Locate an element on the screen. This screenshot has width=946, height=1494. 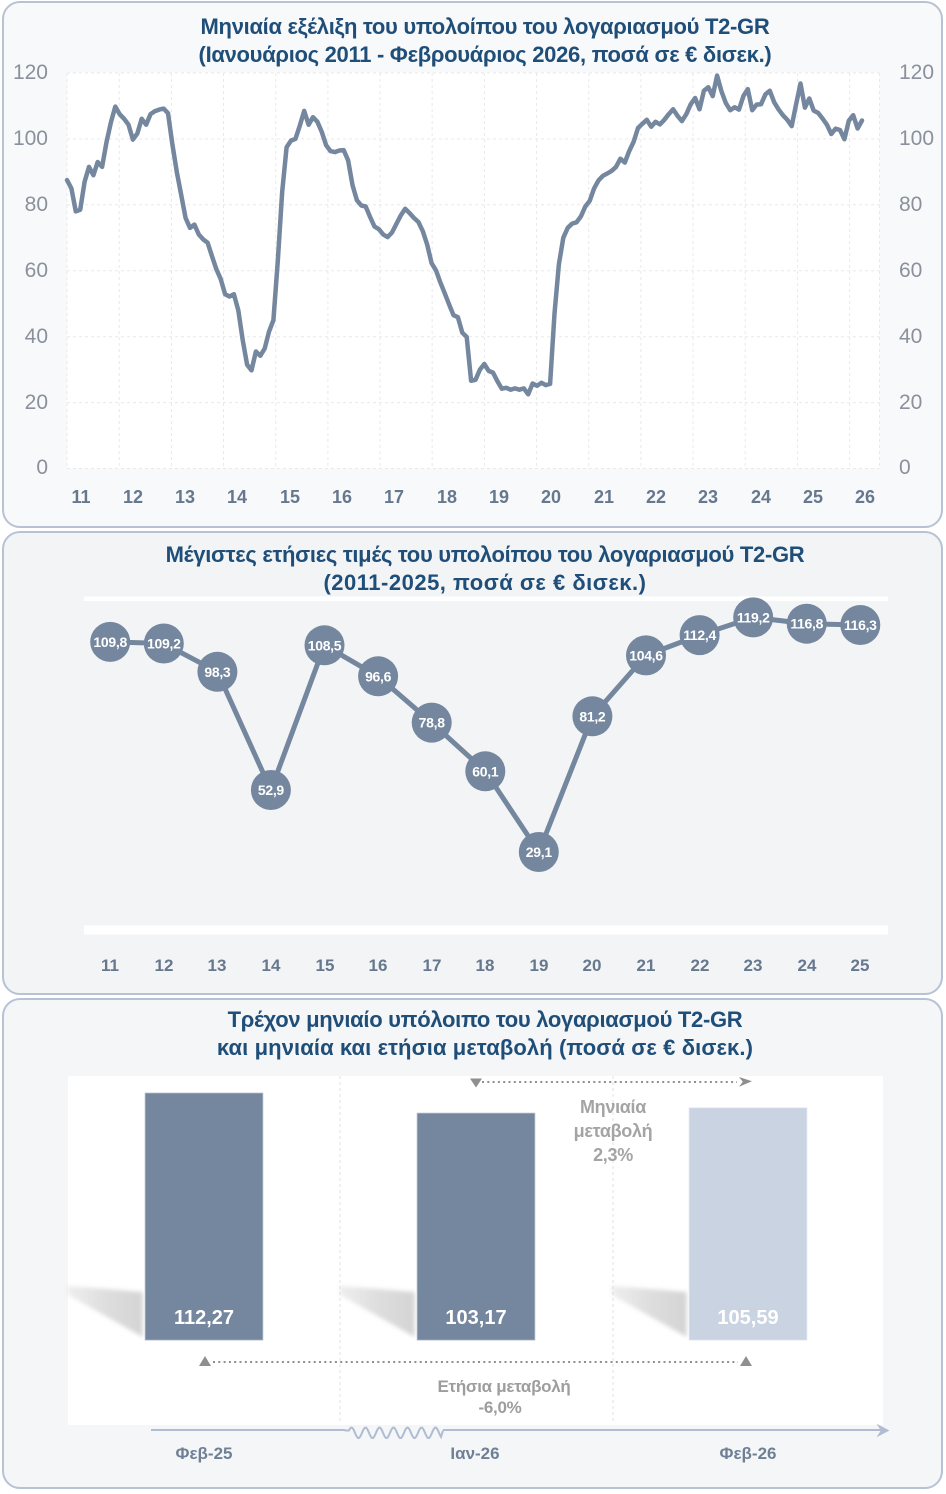
svg-text: 119,2 is located at coordinates (753, 617).